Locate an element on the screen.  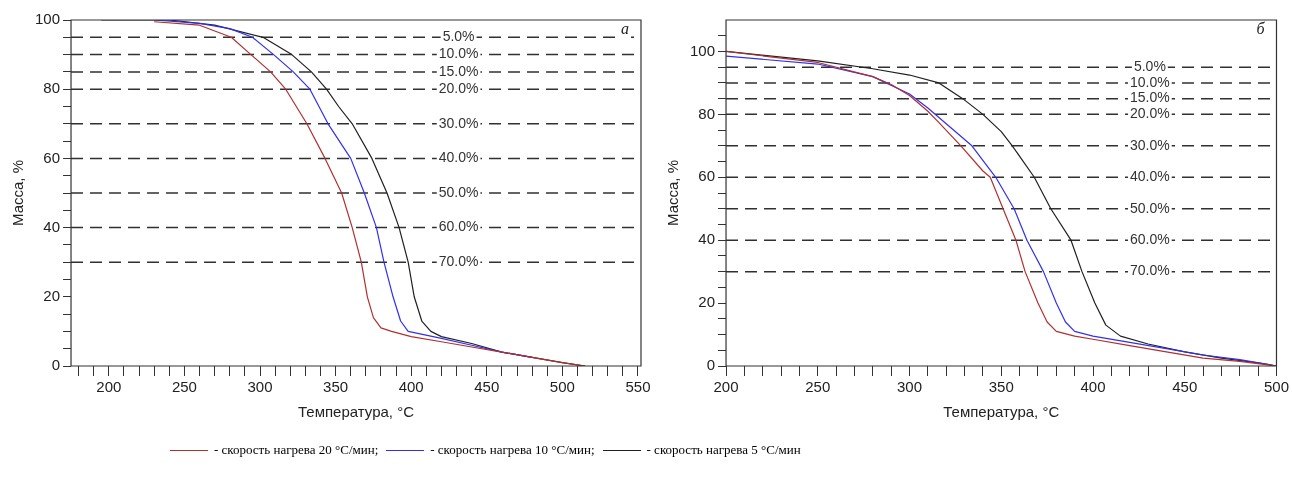
legend-label: - скорость нагрева 10 °C/мин; is located at coordinates (512, 450).